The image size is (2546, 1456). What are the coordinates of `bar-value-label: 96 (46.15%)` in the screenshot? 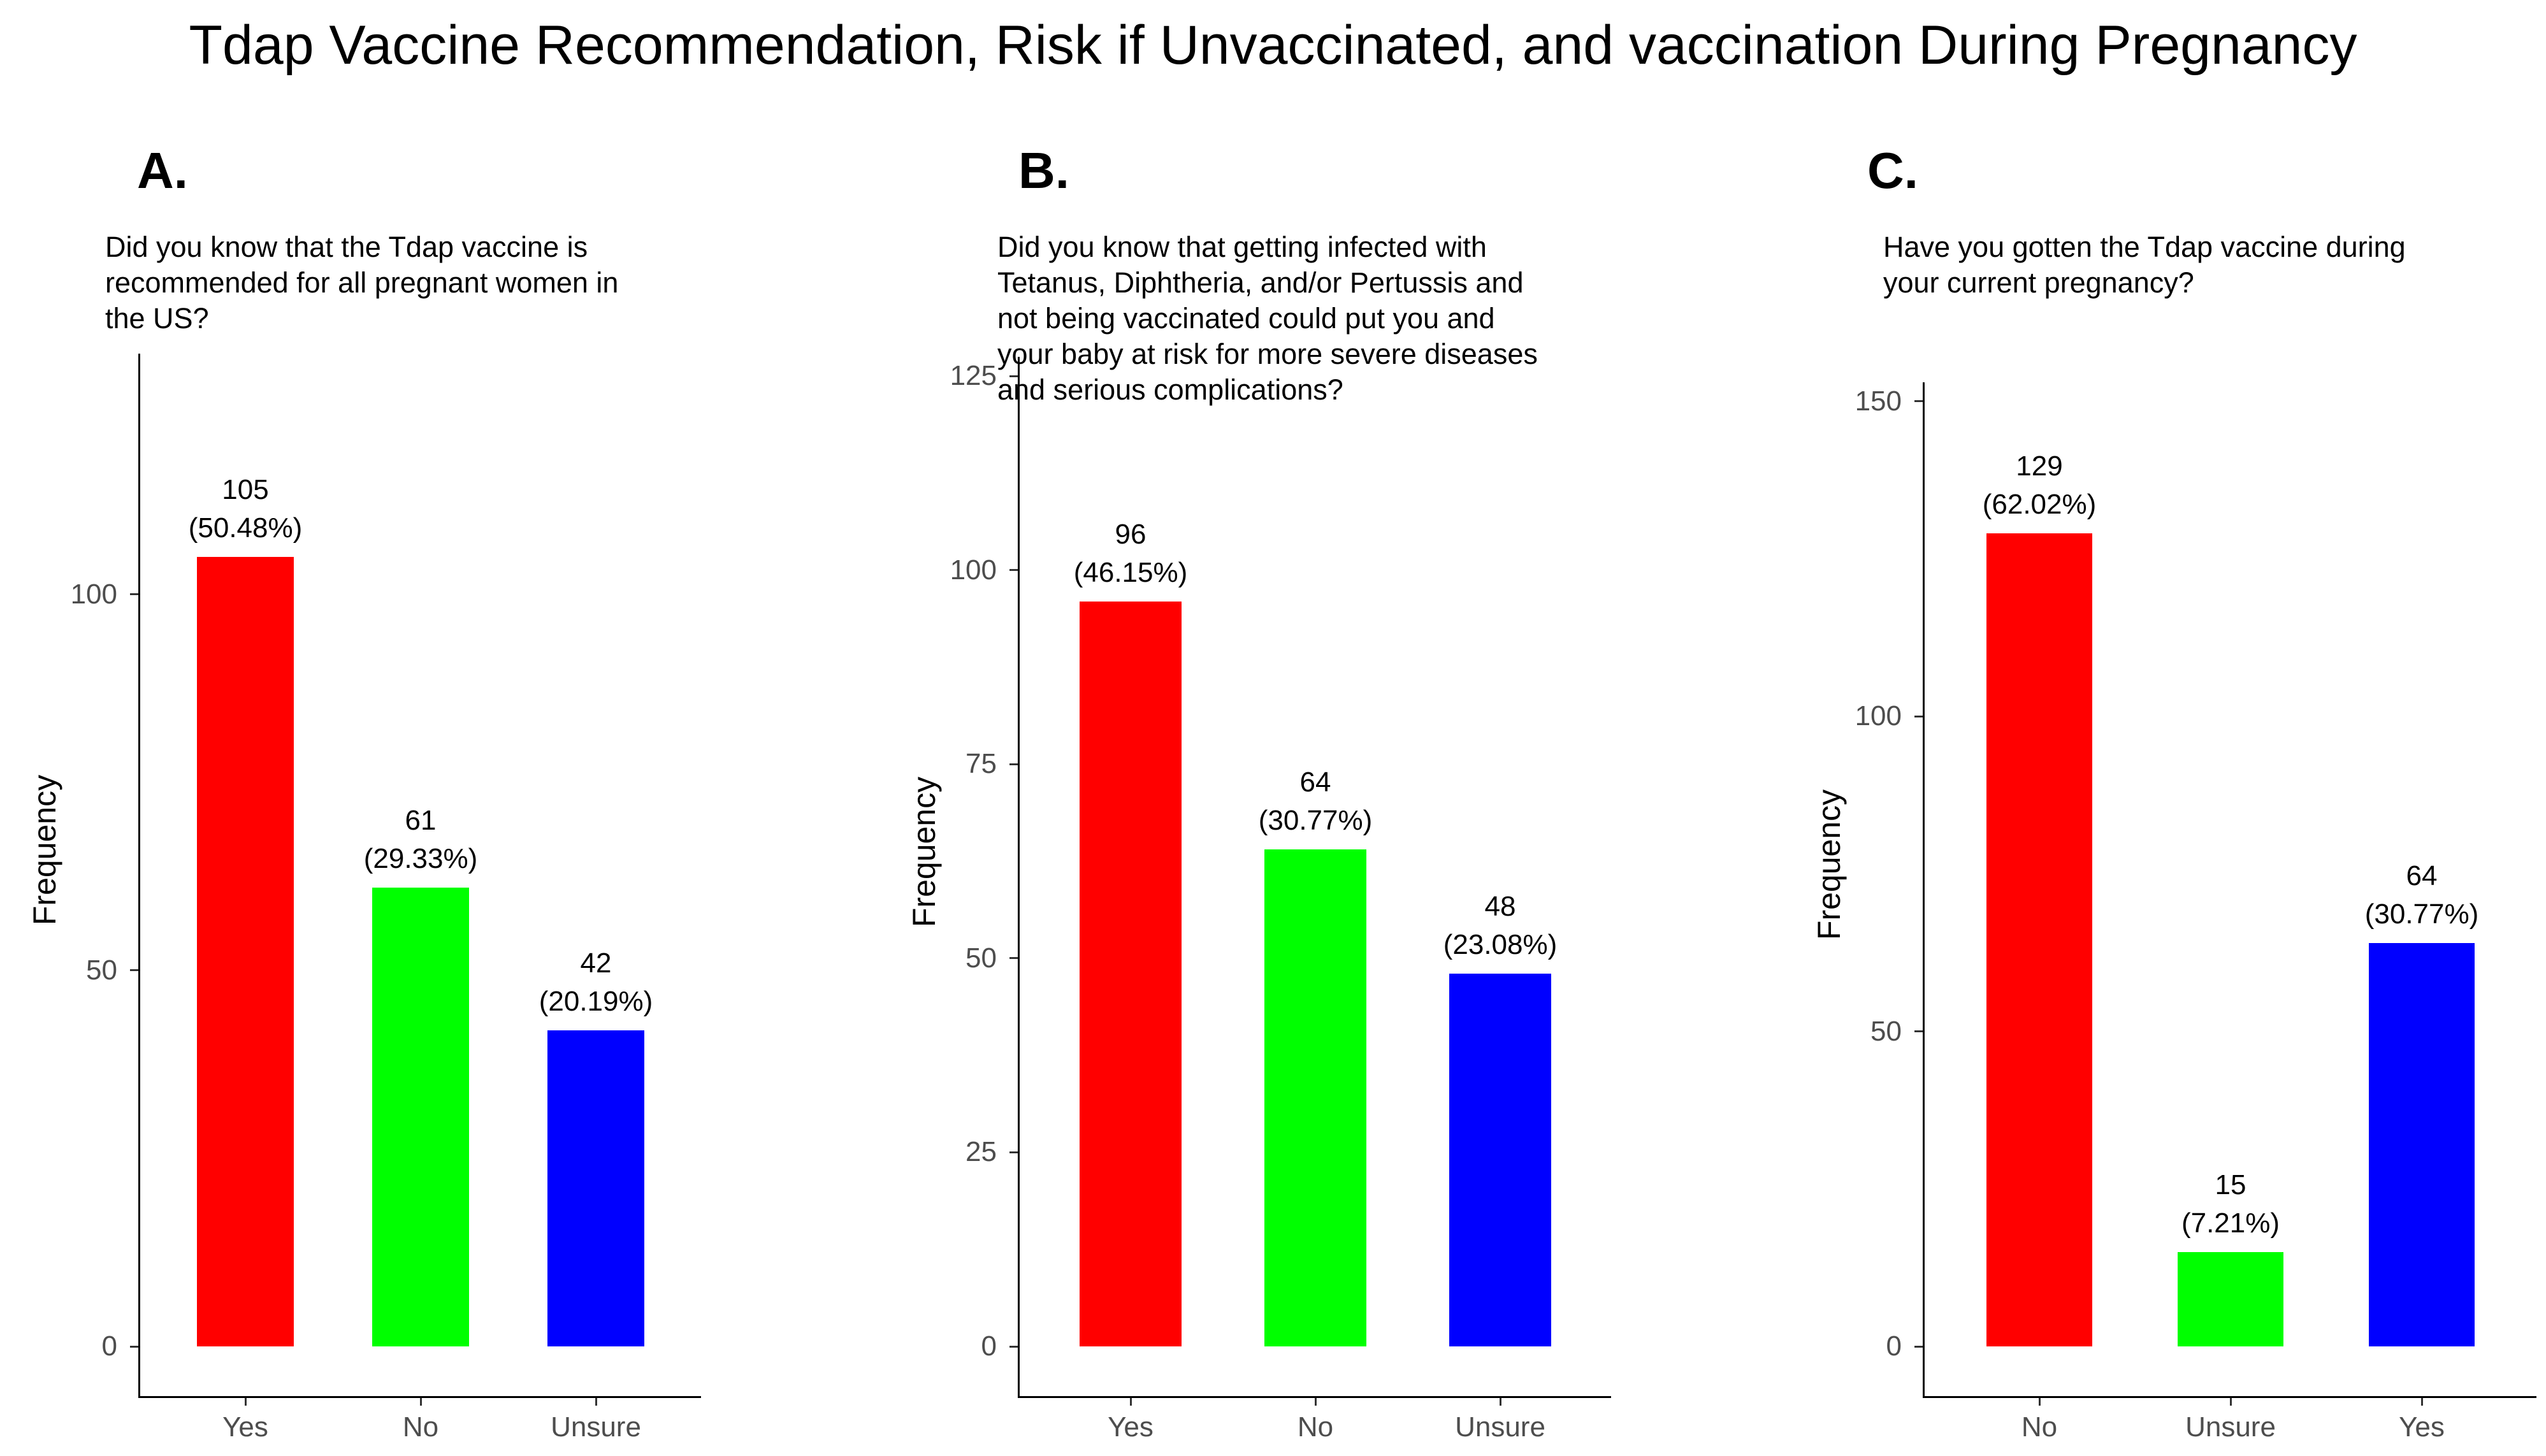 It's located at (1130, 553).